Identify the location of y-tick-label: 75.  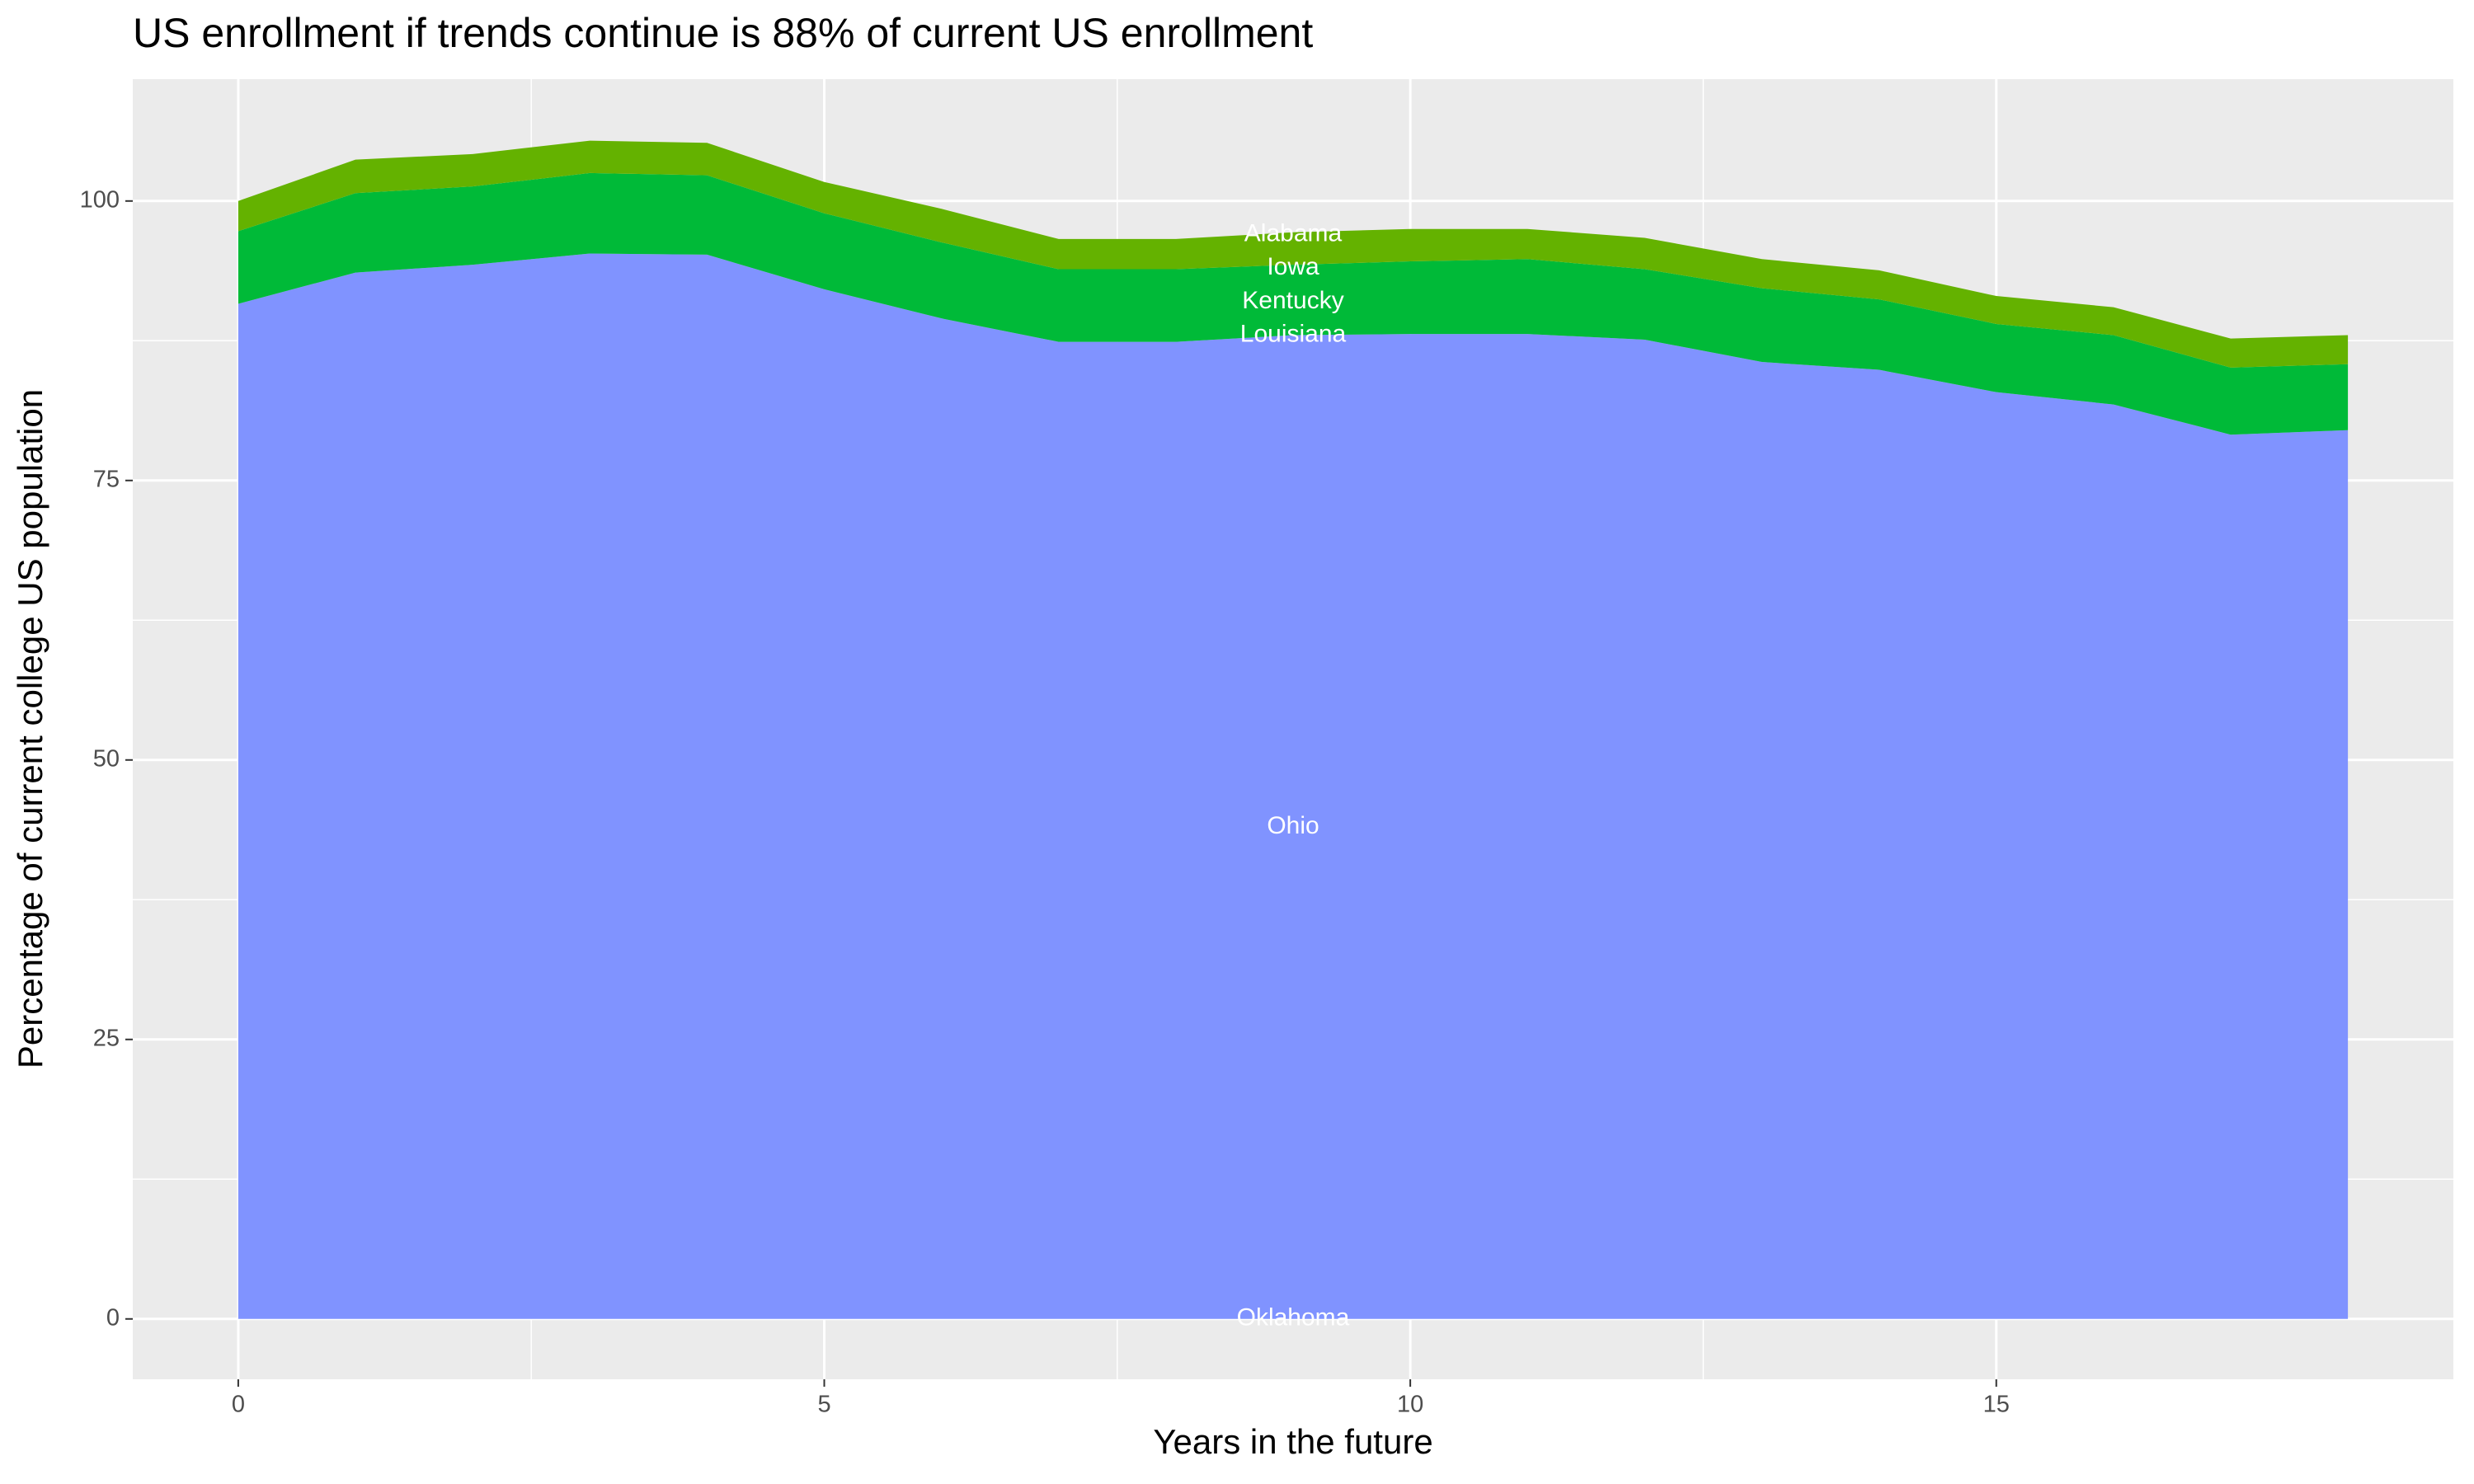
(106, 479).